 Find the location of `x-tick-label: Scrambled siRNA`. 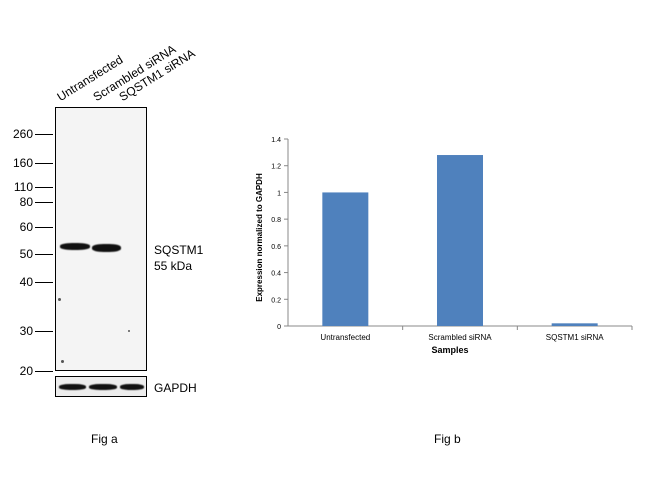

x-tick-label: Scrambled siRNA is located at coordinates (460, 337).